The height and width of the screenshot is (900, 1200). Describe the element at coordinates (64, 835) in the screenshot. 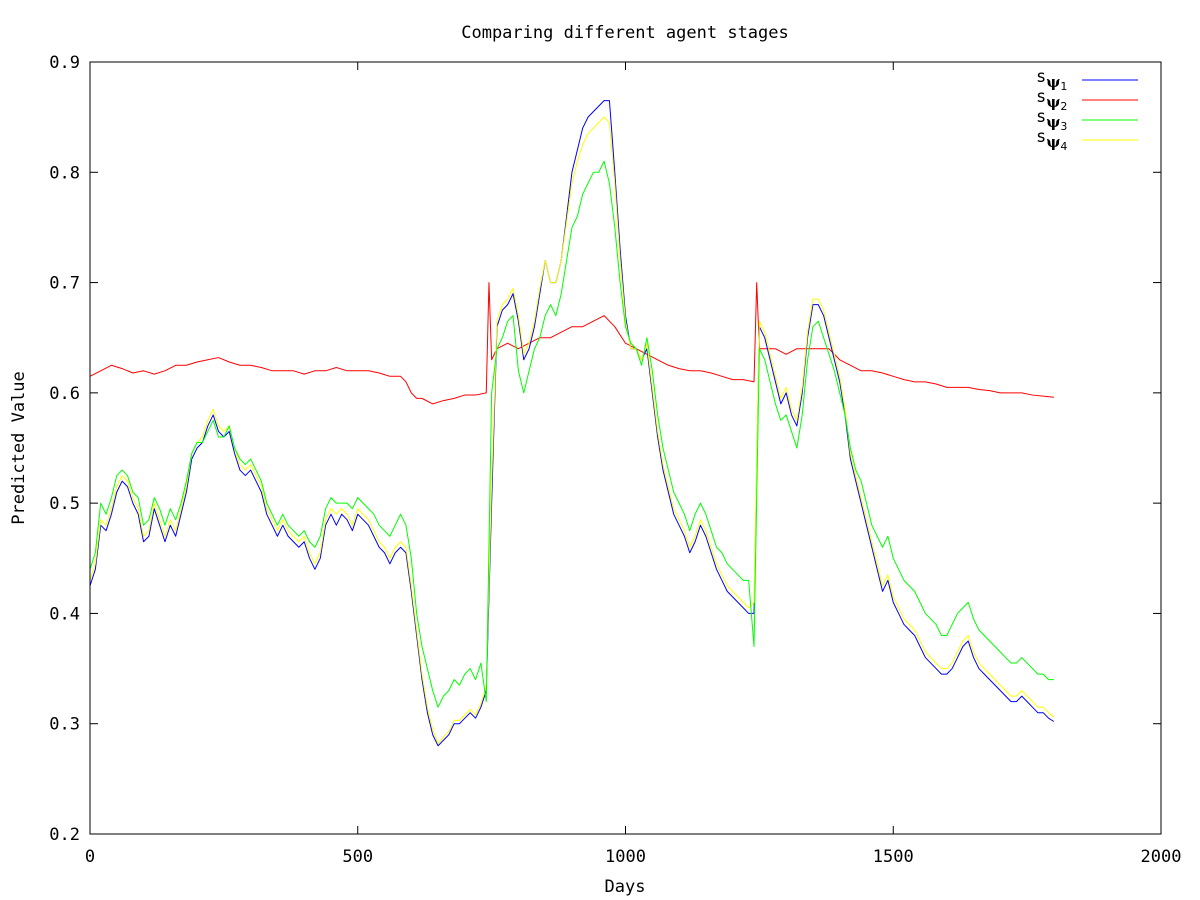

I see `y-tick-label: 0.2` at that location.